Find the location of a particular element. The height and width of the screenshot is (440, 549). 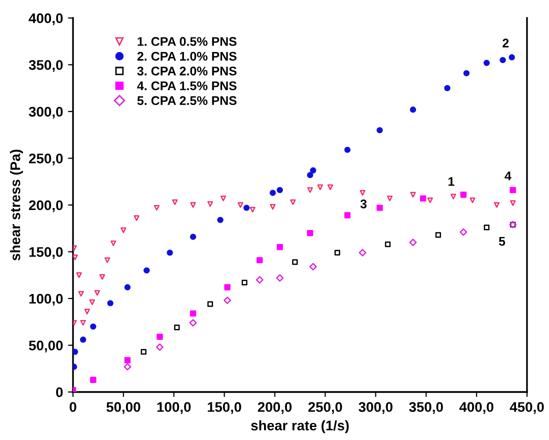

x-tick-label: 350,0 is located at coordinates (426, 408).